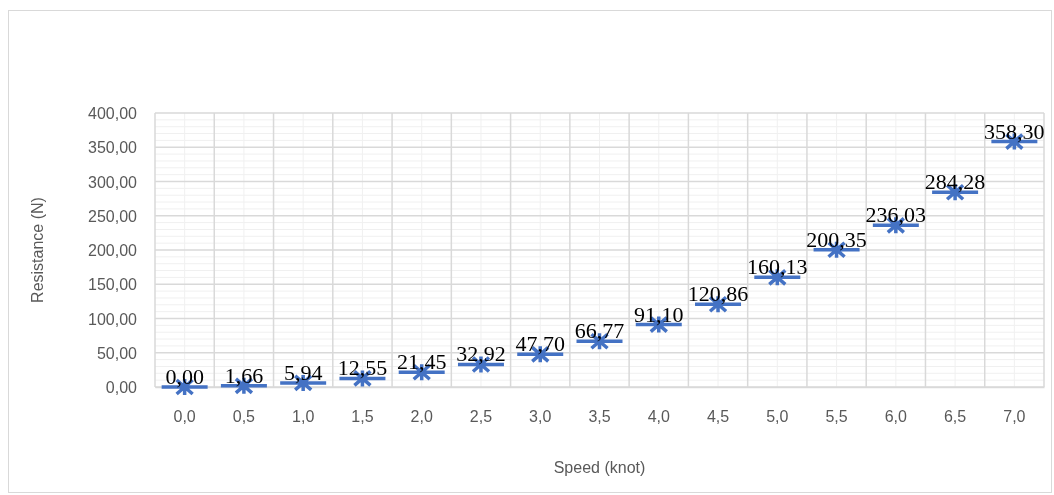 This screenshot has height=495, width=1054. What do you see at coordinates (117, 353) in the screenshot?
I see `y-tick-label: 50,00` at bounding box center [117, 353].